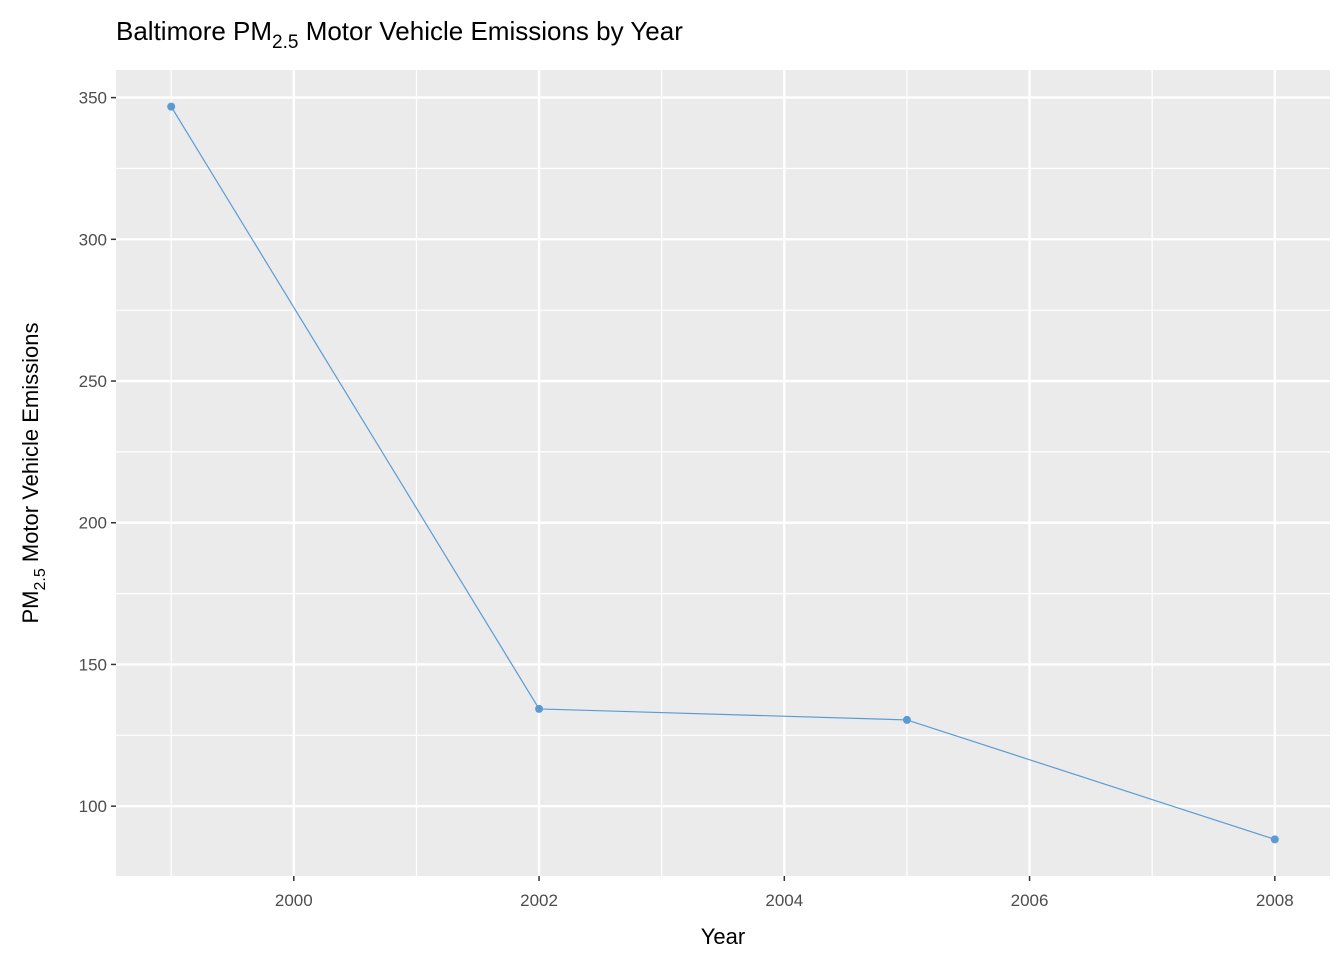 Image resolution: width=1344 pixels, height=960 pixels. What do you see at coordinates (93, 381) in the screenshot?
I see `y-tick-label: 250` at bounding box center [93, 381].